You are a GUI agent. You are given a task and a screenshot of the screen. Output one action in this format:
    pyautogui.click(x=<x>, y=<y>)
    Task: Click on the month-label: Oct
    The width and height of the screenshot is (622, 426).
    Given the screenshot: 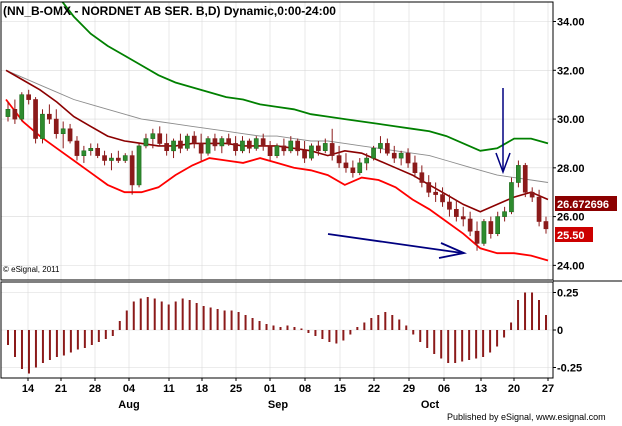 What is the action you would take?
    pyautogui.click(x=430, y=405)
    